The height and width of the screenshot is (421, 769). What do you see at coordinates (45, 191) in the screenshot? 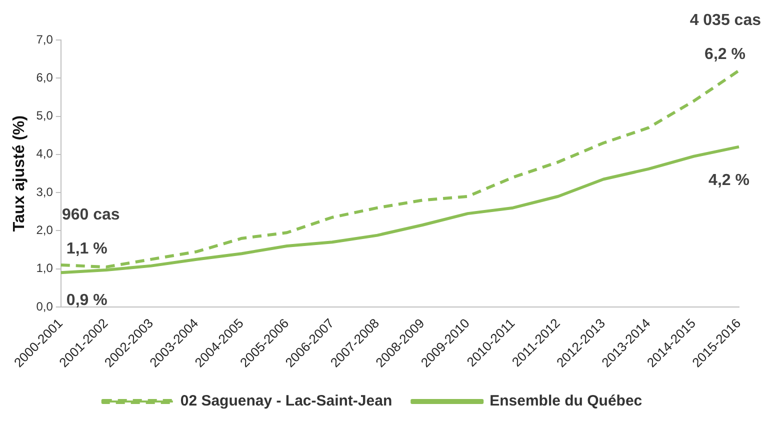
I see `y-tick-label: 3,0` at bounding box center [45, 191].